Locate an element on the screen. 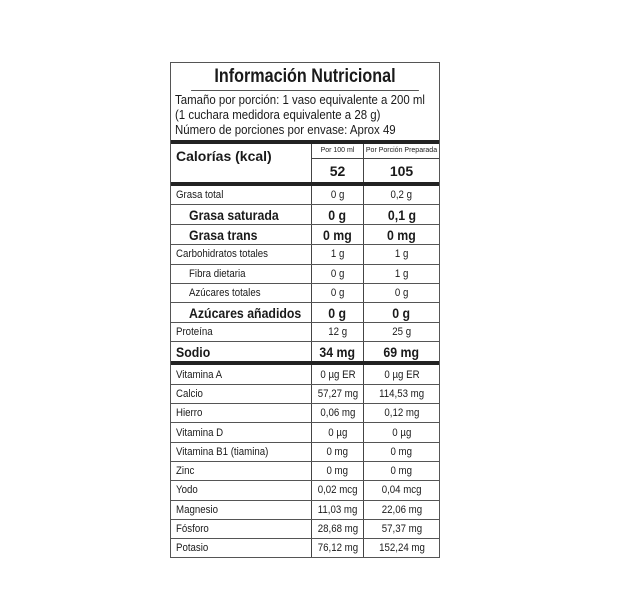  nutrient-row: Yodo 0,02 mcg 0,04 mcg is located at coordinates (305, 491).